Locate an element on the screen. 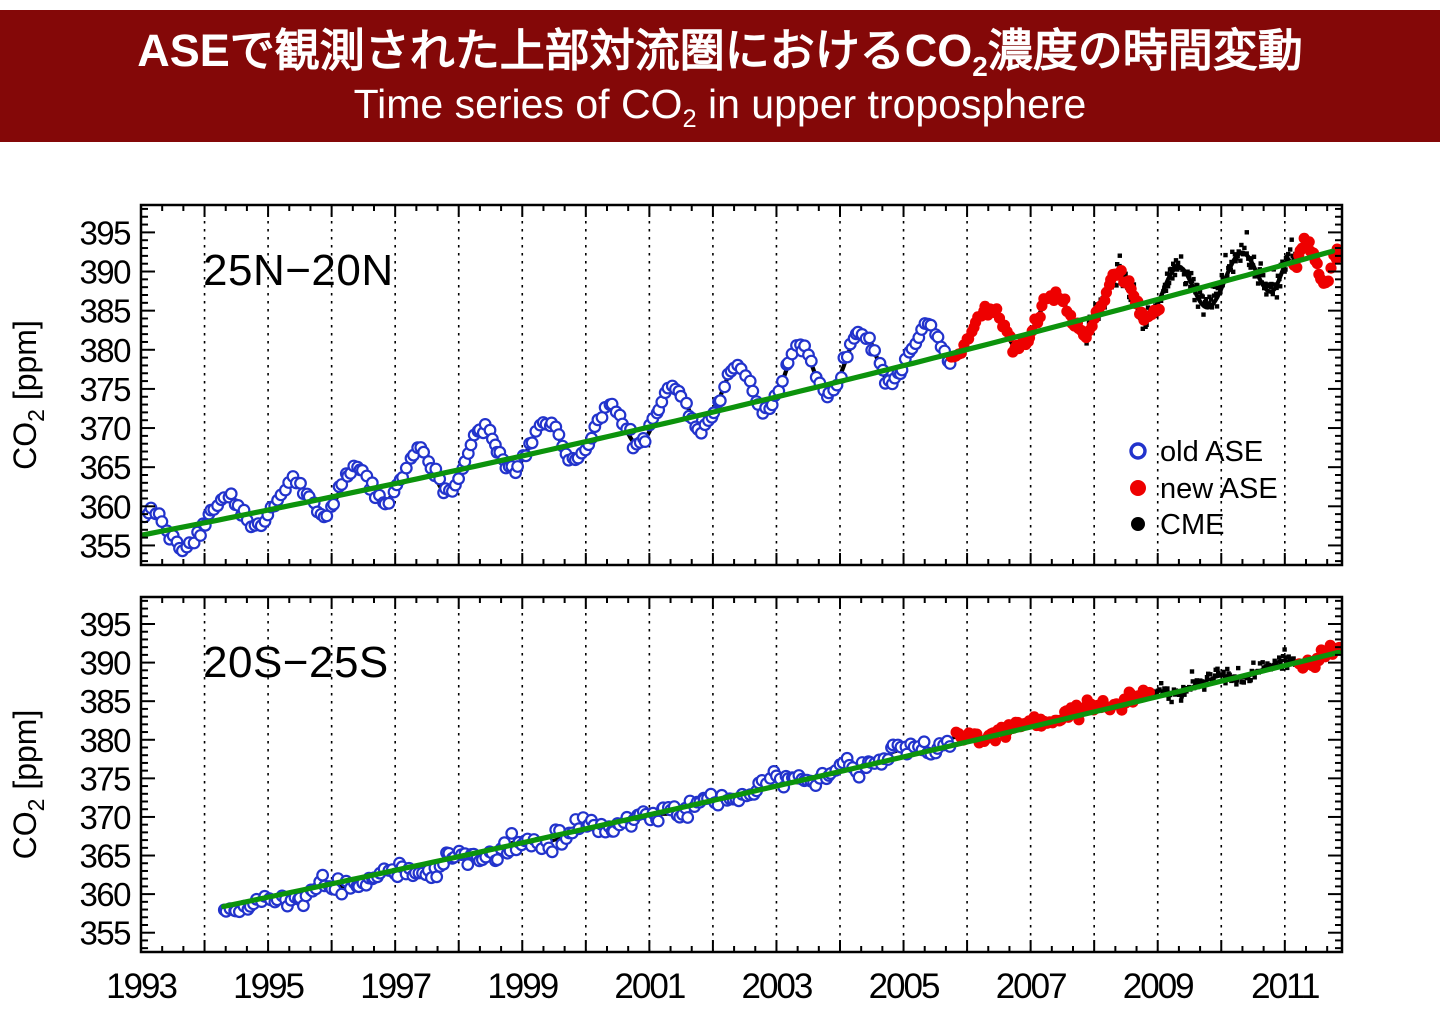  series-old-ase is located at coordinates (549, 437).